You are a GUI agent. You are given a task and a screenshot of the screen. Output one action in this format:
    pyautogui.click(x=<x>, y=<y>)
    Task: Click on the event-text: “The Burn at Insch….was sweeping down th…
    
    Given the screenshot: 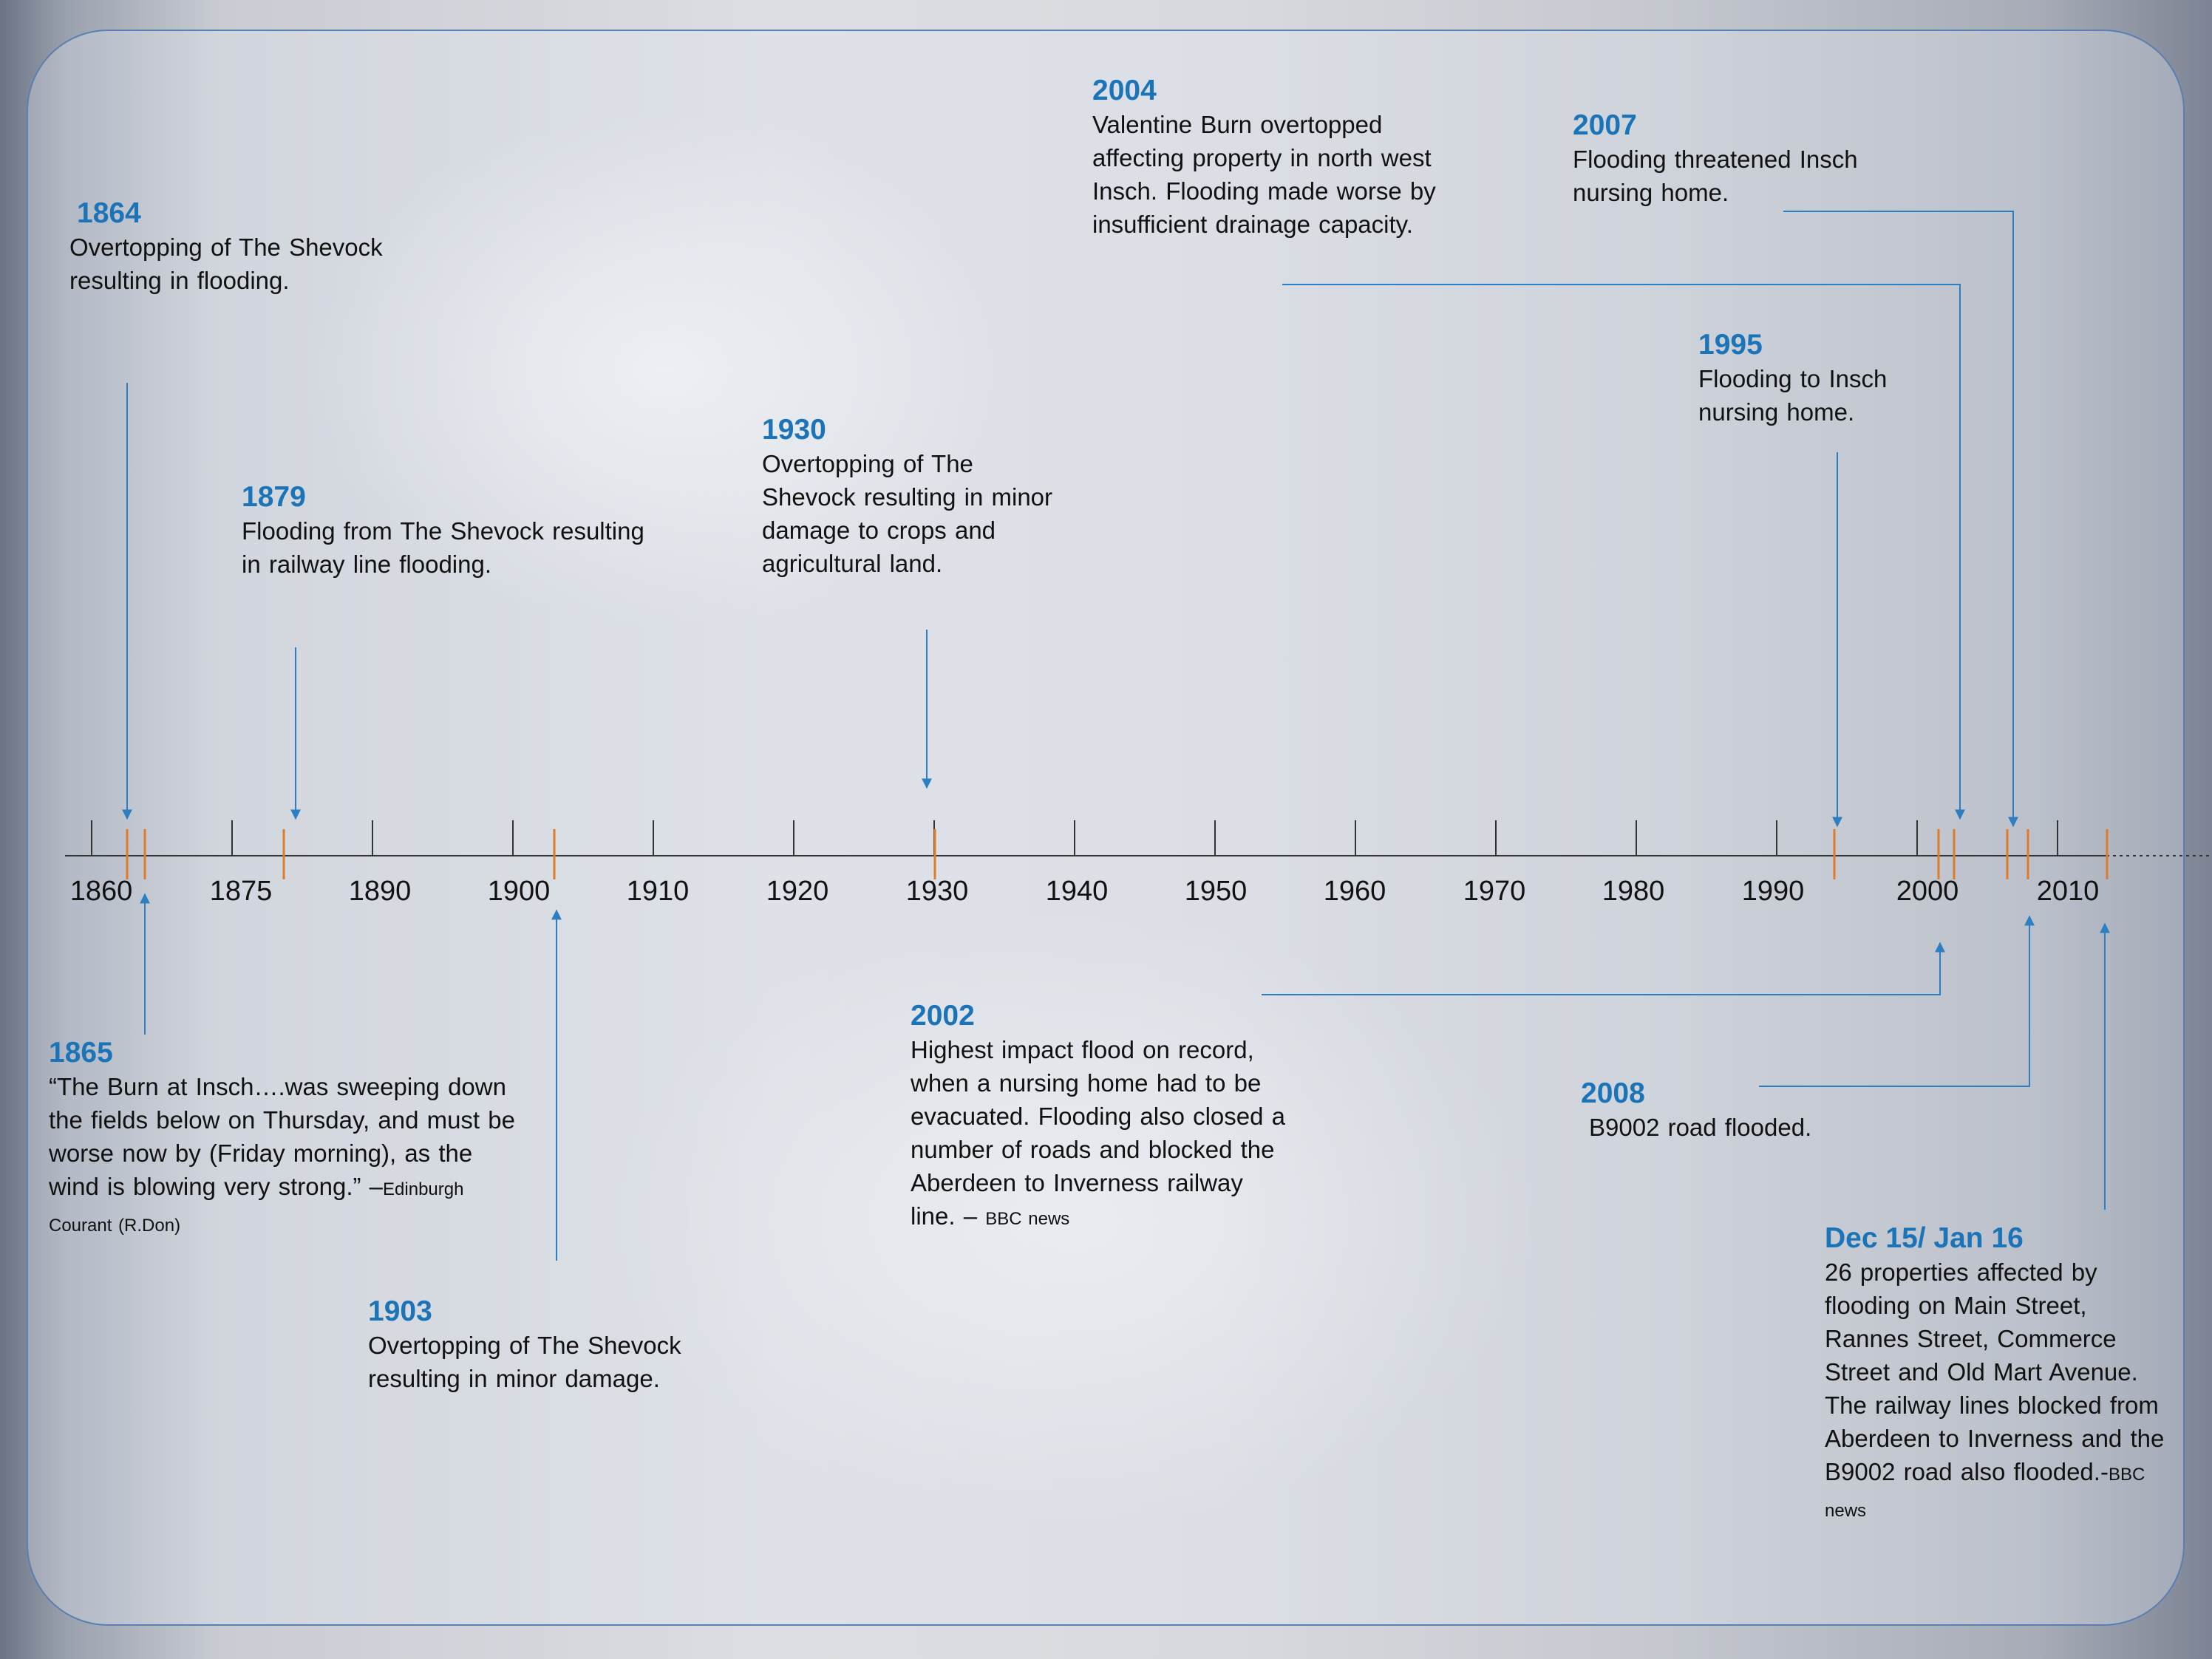 What is the action you would take?
    pyautogui.click(x=285, y=1156)
    